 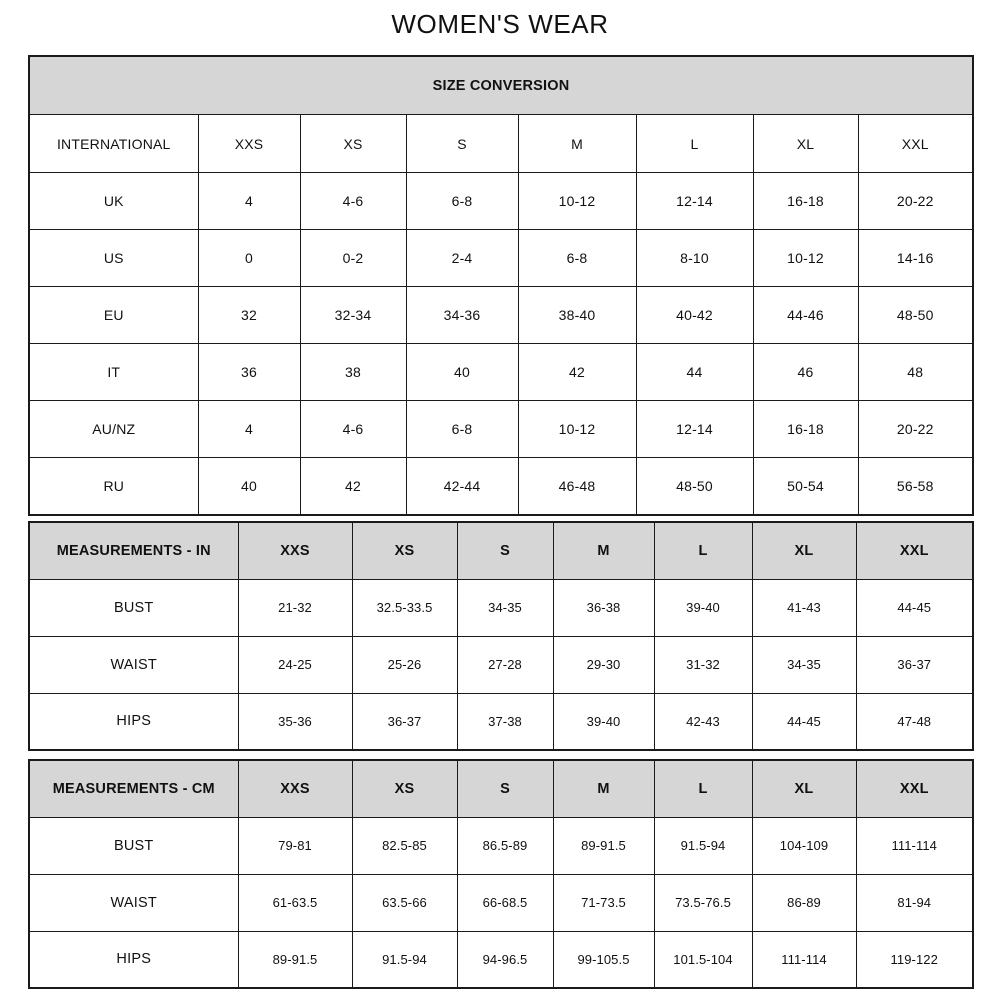 I want to click on cell-uk-xxl: 20-22, so click(x=915, y=201).